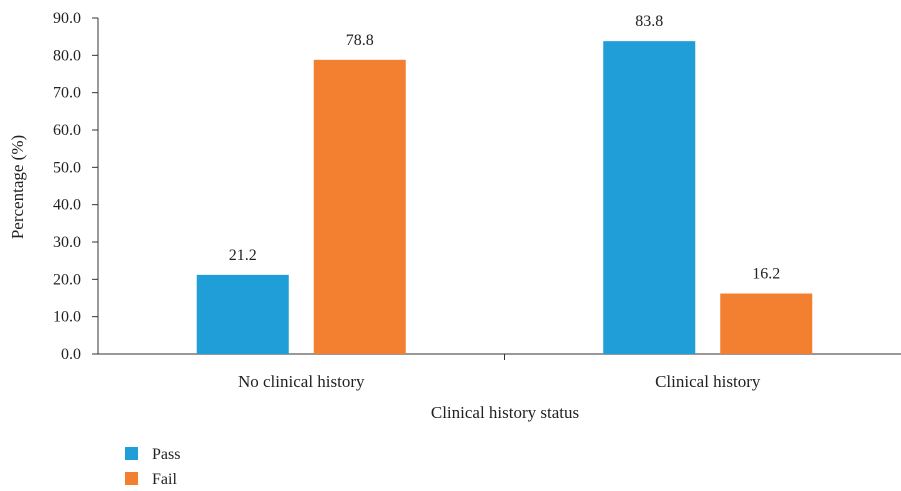 The image size is (901, 491). I want to click on y-tick-label: 30.0, so click(67, 242).